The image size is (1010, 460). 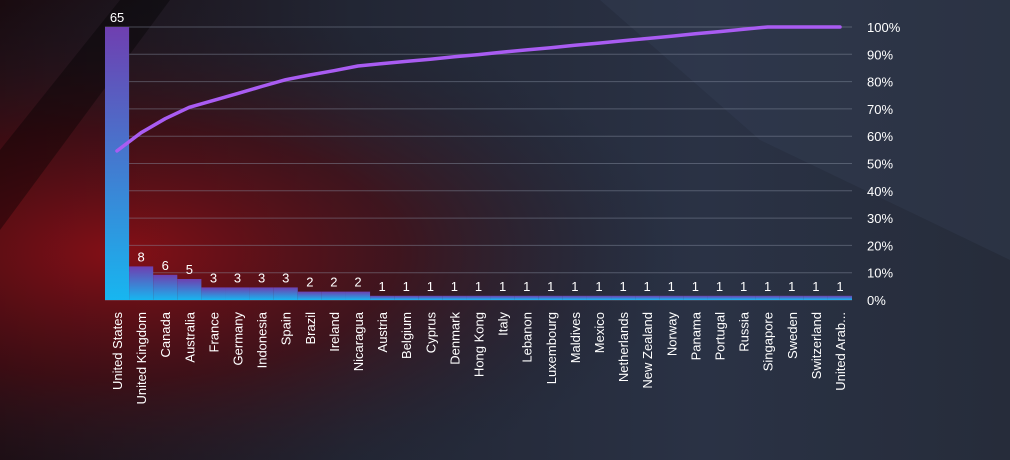 What do you see at coordinates (189, 269) in the screenshot?
I see `bar-value-label: 5` at bounding box center [189, 269].